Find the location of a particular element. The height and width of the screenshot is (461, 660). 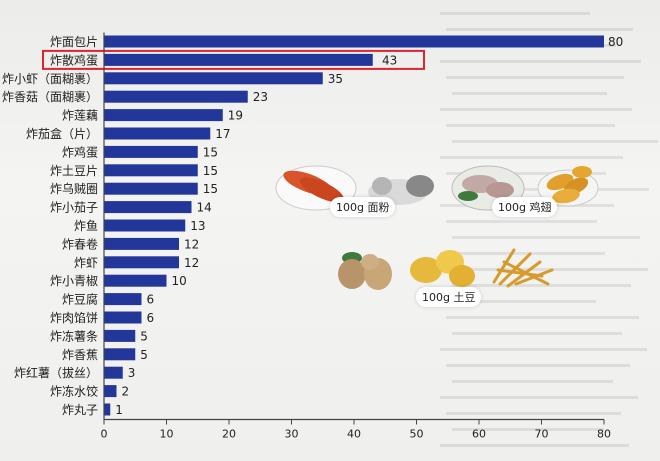

chicken-label: 100g 鸡翅 is located at coordinates (525, 207).